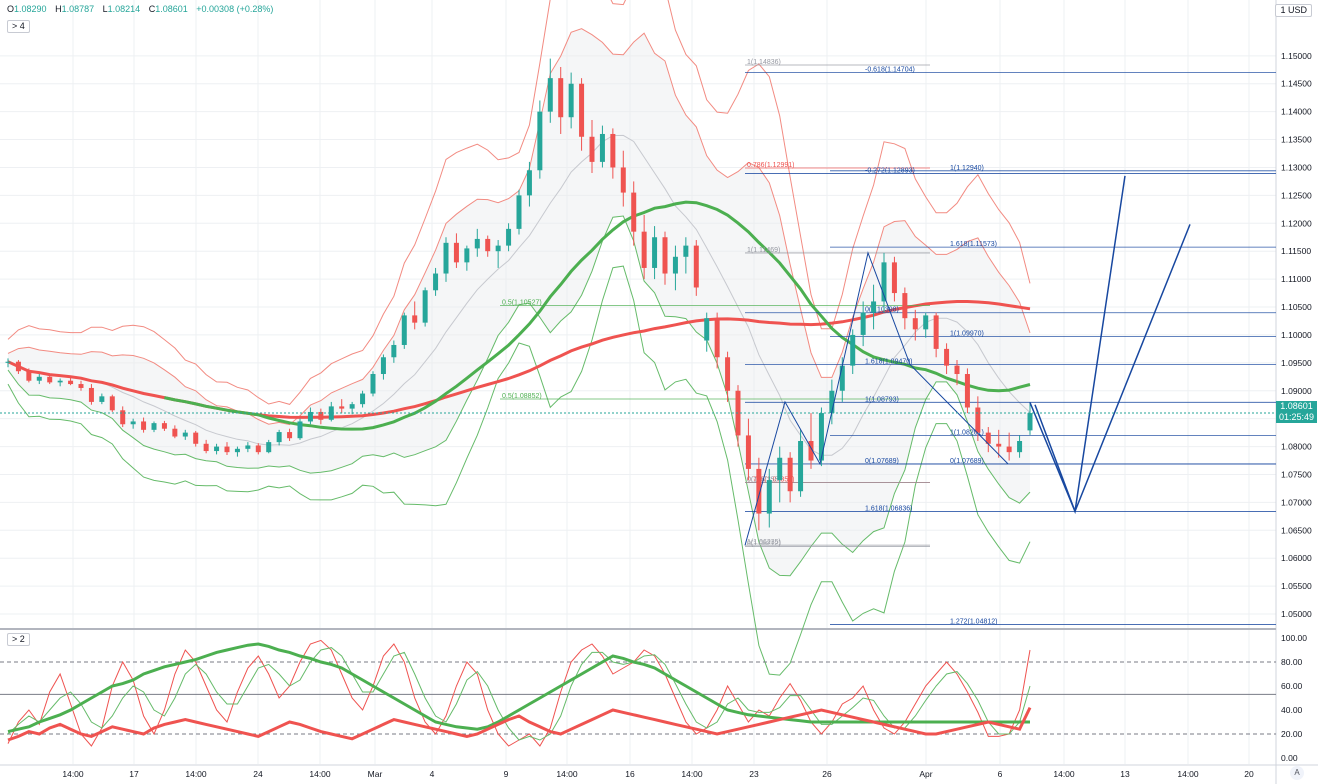 The image size is (1318, 784). I want to click on fib-level-label: -0.272(1.12893), so click(890, 170).